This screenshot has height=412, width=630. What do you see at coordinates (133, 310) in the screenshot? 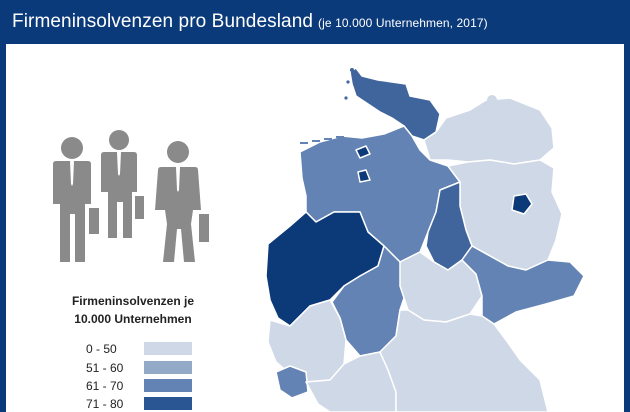
I see `legend-title: Firmeninsolvenzen je 10.000 Unternehmen` at bounding box center [133, 310].